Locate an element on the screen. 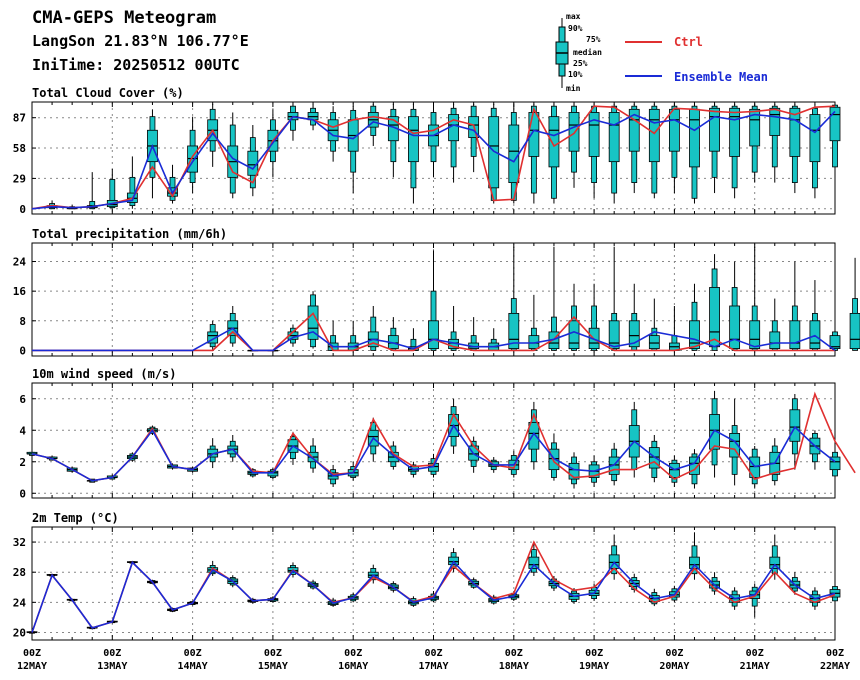 This screenshot has width=860, height=680. y-tick-label: 4 is located at coordinates (22, 430).